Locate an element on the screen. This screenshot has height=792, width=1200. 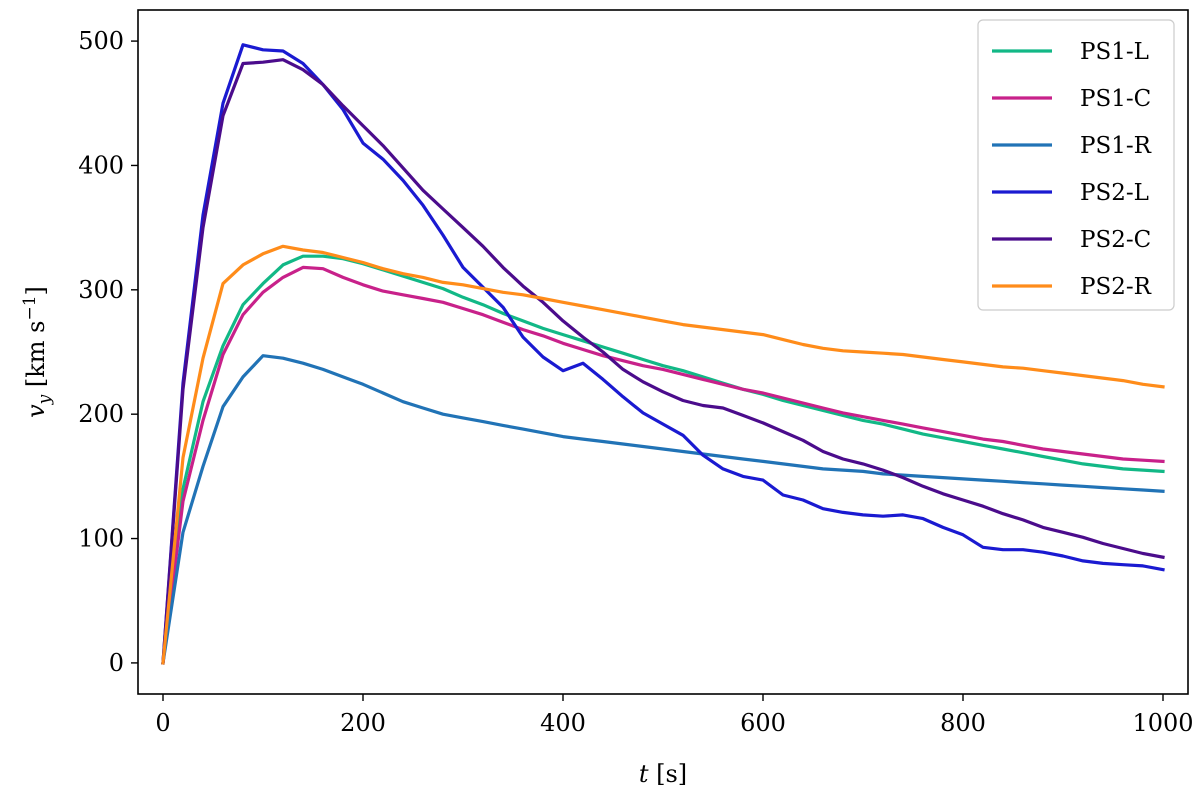
y-axis-unit: [km s is located at coordinates (36, 358).